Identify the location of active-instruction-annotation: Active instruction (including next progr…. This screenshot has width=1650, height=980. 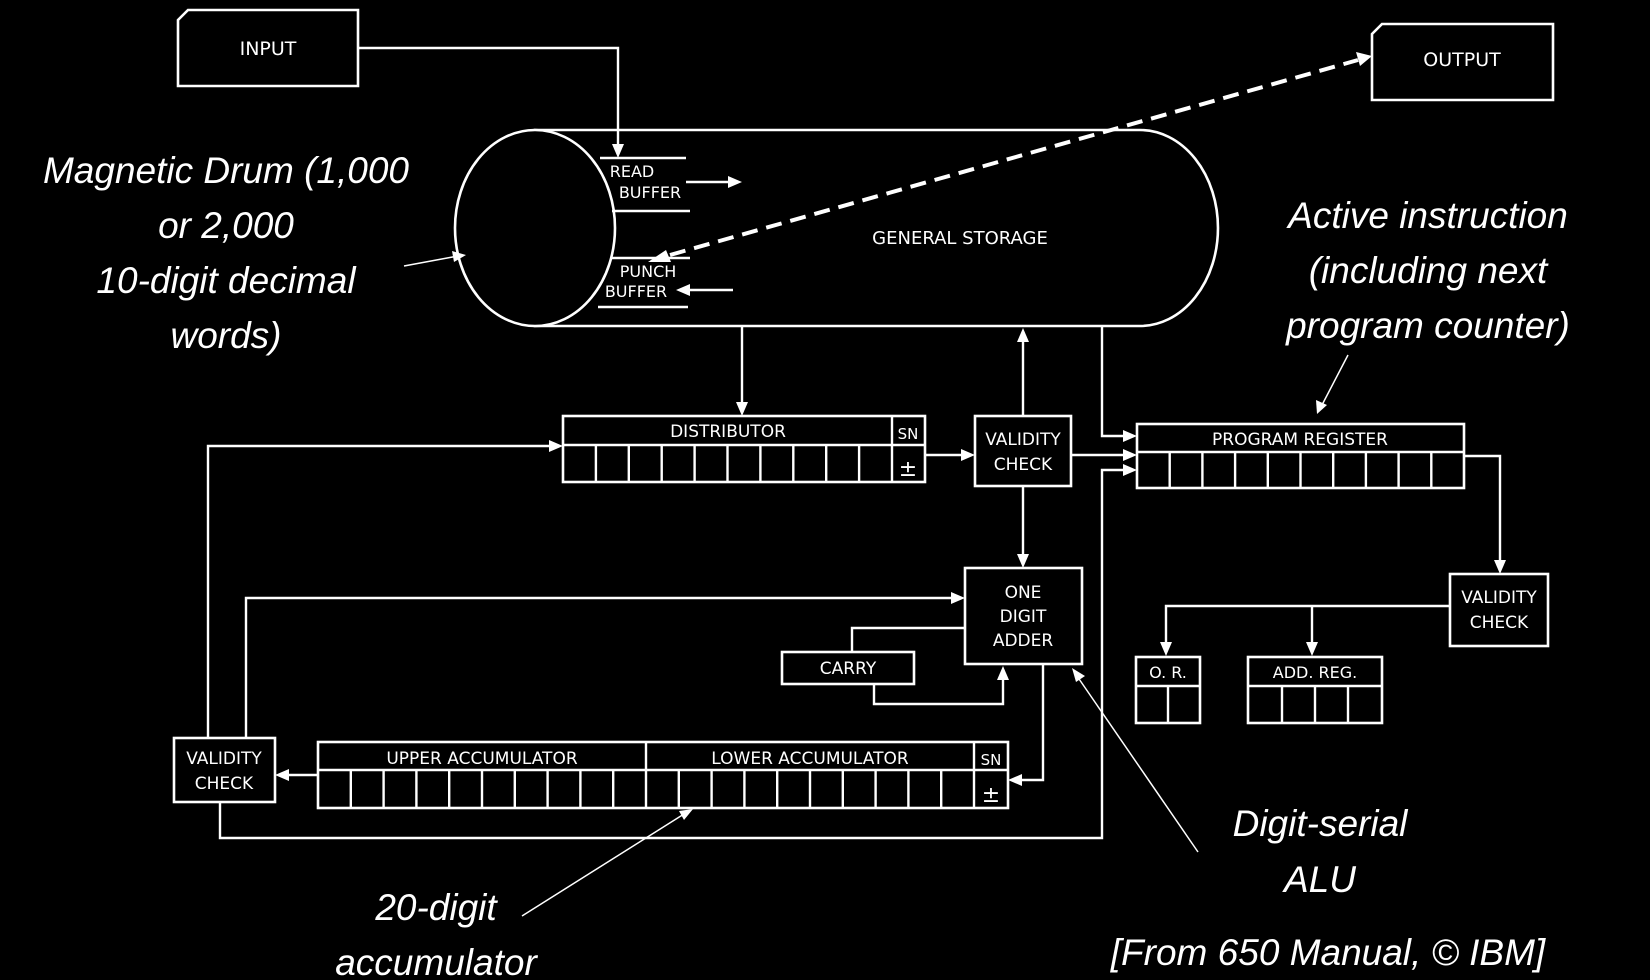
(1427, 304).